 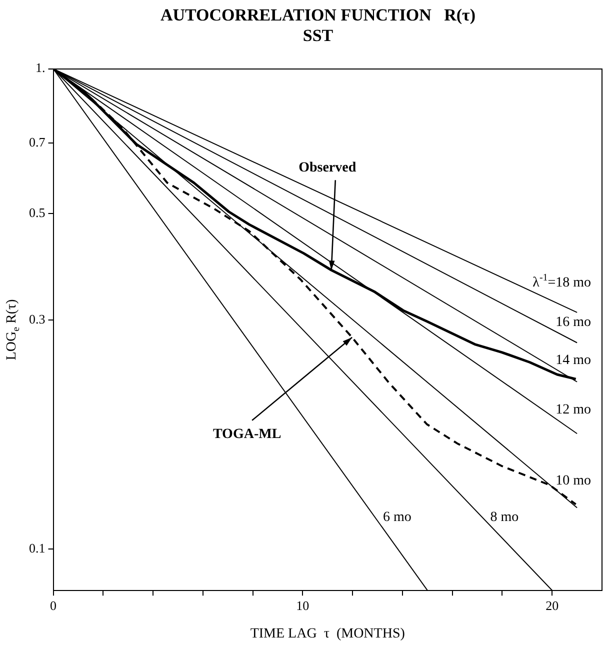 What do you see at coordinates (37, 318) in the screenshot?
I see `y-tick-label: 0.3` at bounding box center [37, 318].